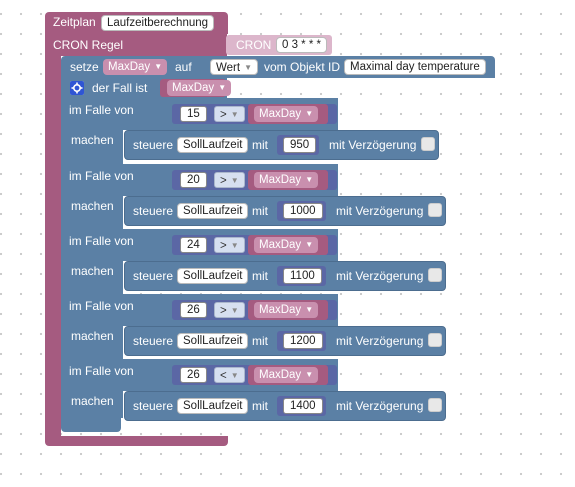  What do you see at coordinates (77, 88) in the screenshot?
I see `gear-icon` at bounding box center [77, 88].